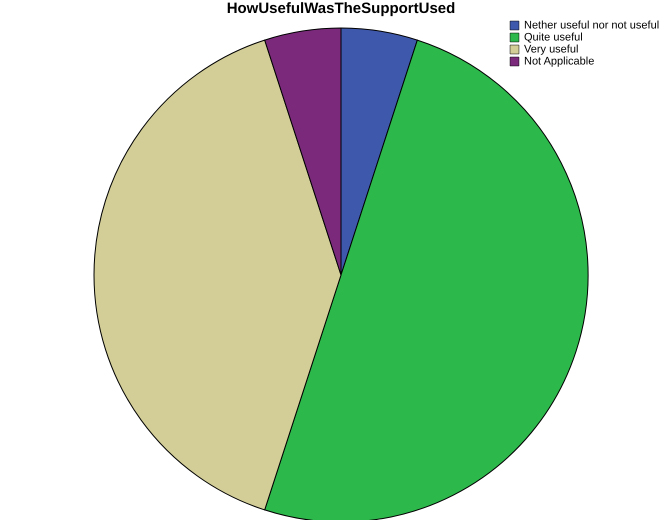 The width and height of the screenshot is (668, 522). What do you see at coordinates (559, 62) in the screenshot?
I see `legend-label: Not Applicable` at bounding box center [559, 62].